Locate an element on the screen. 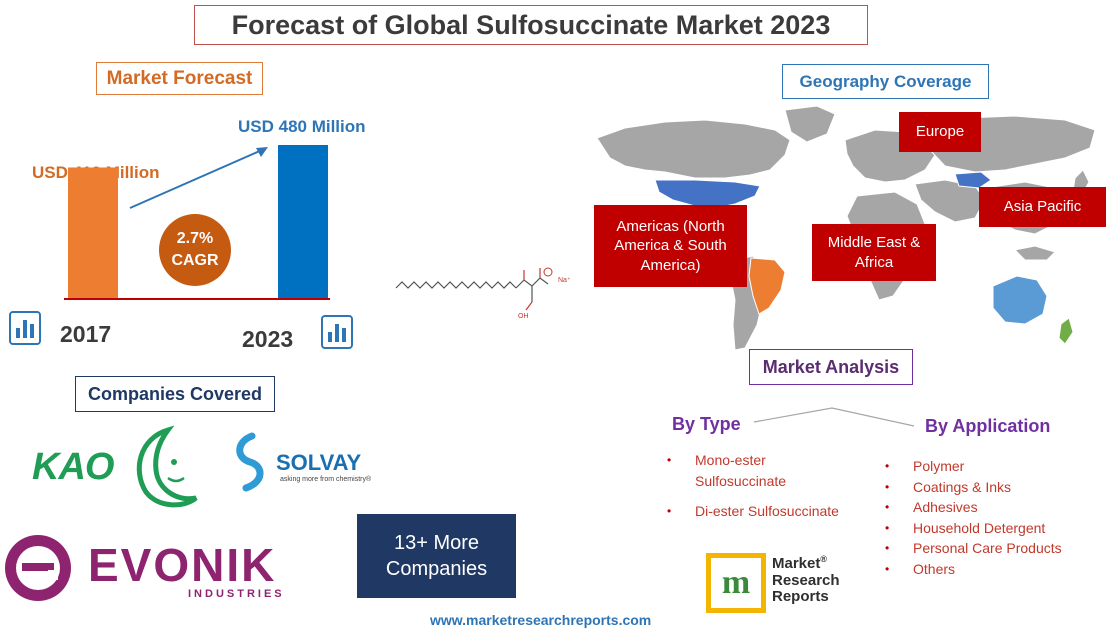 The width and height of the screenshot is (1106, 635). solvay-logo: SOLVAY asking more from chemistry® is located at coordinates (310, 462).